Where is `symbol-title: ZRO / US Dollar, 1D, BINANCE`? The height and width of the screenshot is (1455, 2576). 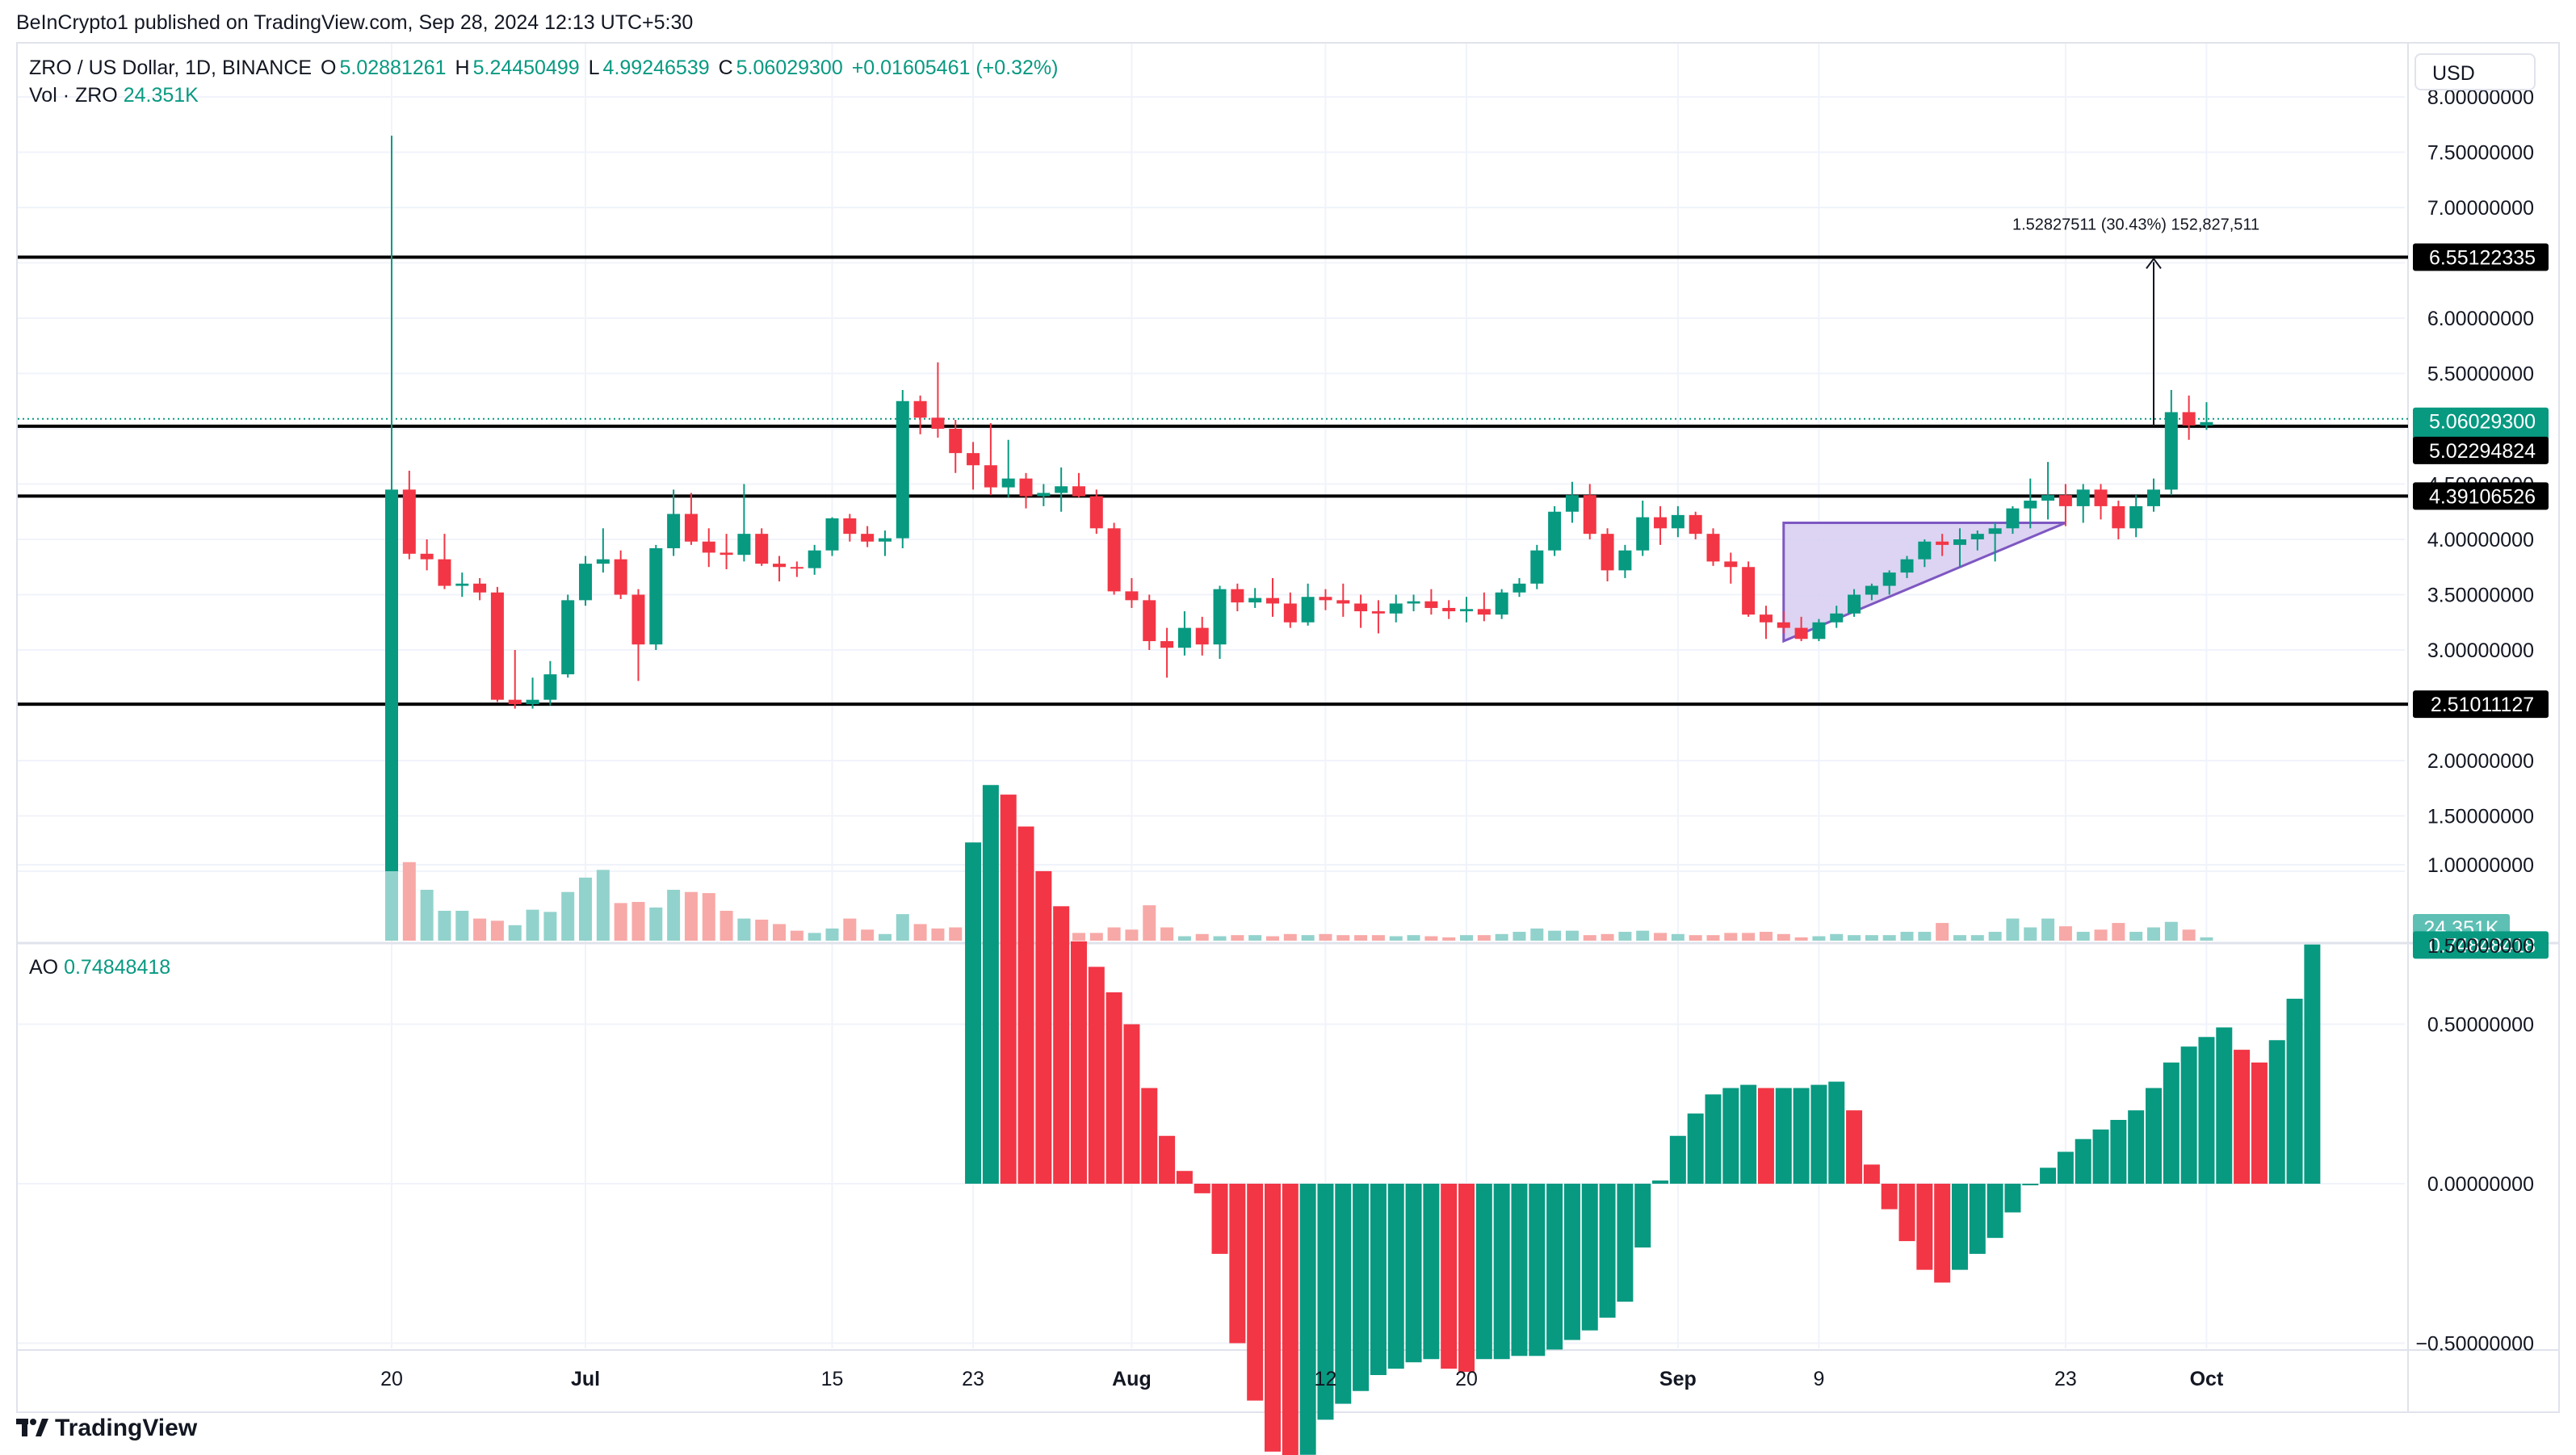
symbol-title: ZRO / US Dollar, 1D, BINANCE is located at coordinates (171, 68).